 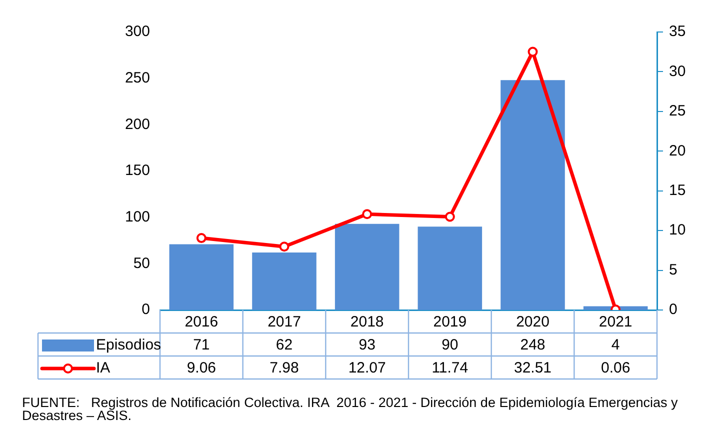 I want to click on y-tick-label: 200, so click(x=137, y=124).